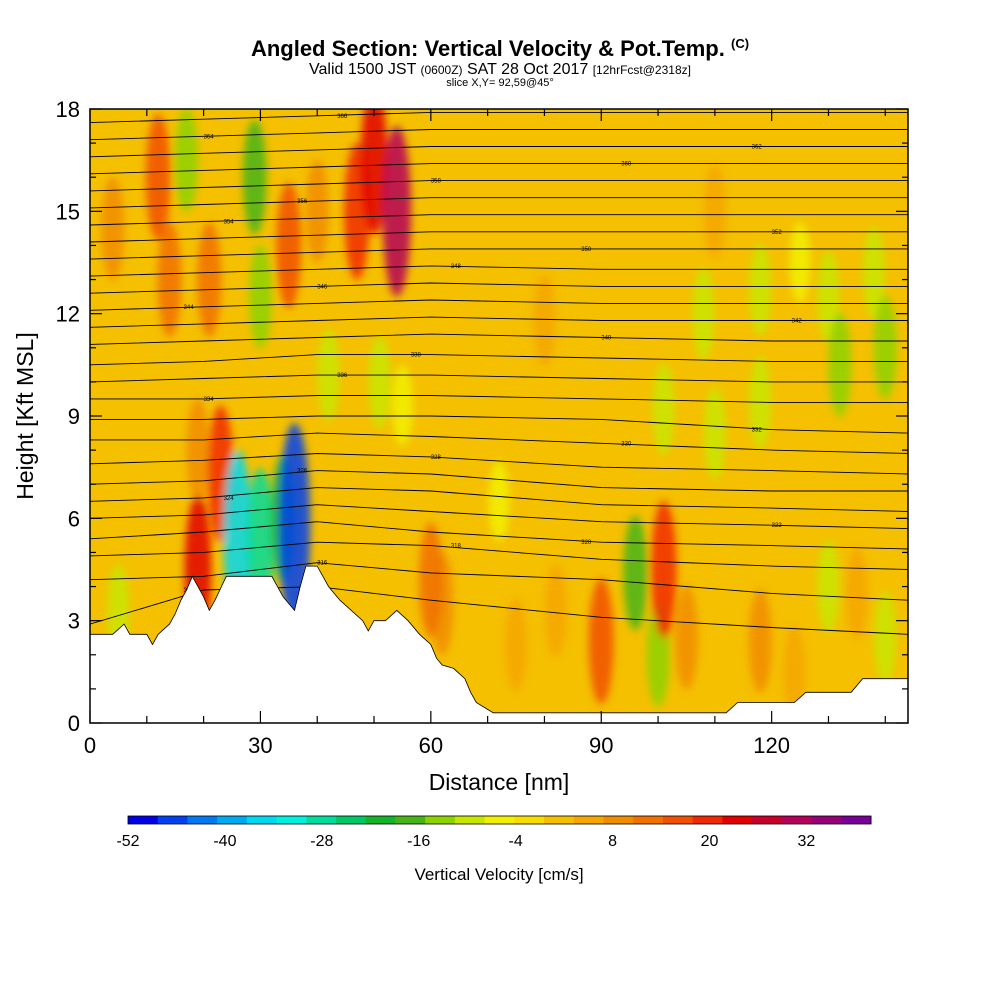  Describe the element at coordinates (601, 745) in the screenshot. I see `x-tick-label: 90` at that location.